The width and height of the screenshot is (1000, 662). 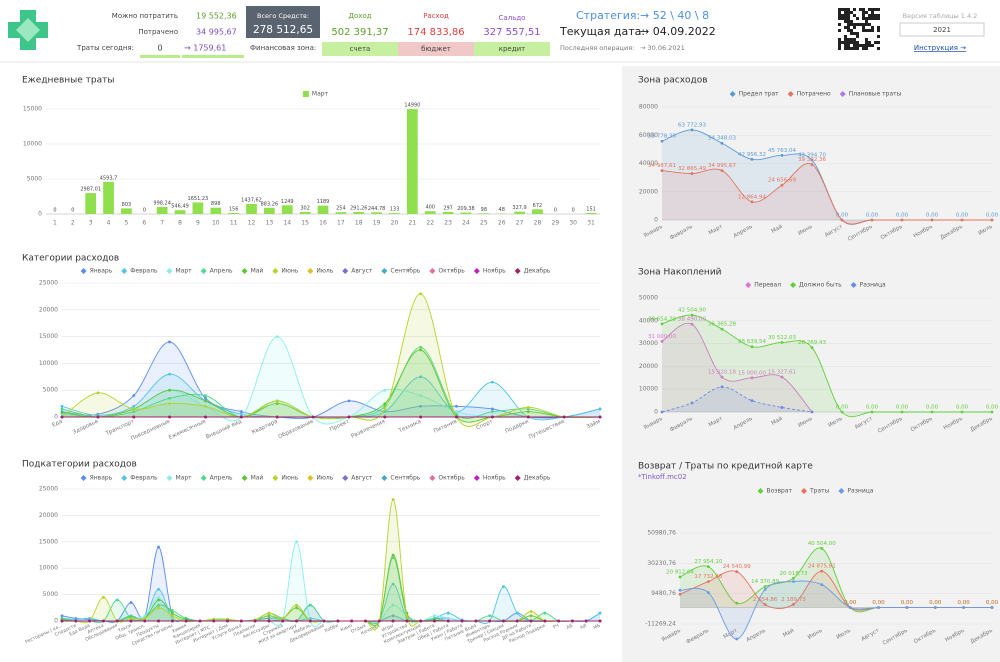 What do you see at coordinates (289, 271) in the screenshot?
I see `legend-label: Июнь` at bounding box center [289, 271].